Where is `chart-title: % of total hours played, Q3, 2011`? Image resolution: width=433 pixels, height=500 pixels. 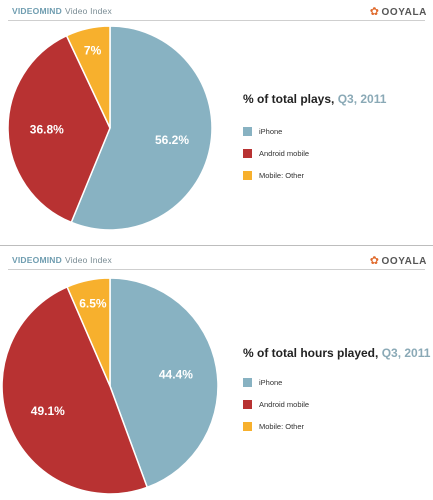 chart-title: % of total hours played, Q3, 2011 is located at coordinates (336, 353).